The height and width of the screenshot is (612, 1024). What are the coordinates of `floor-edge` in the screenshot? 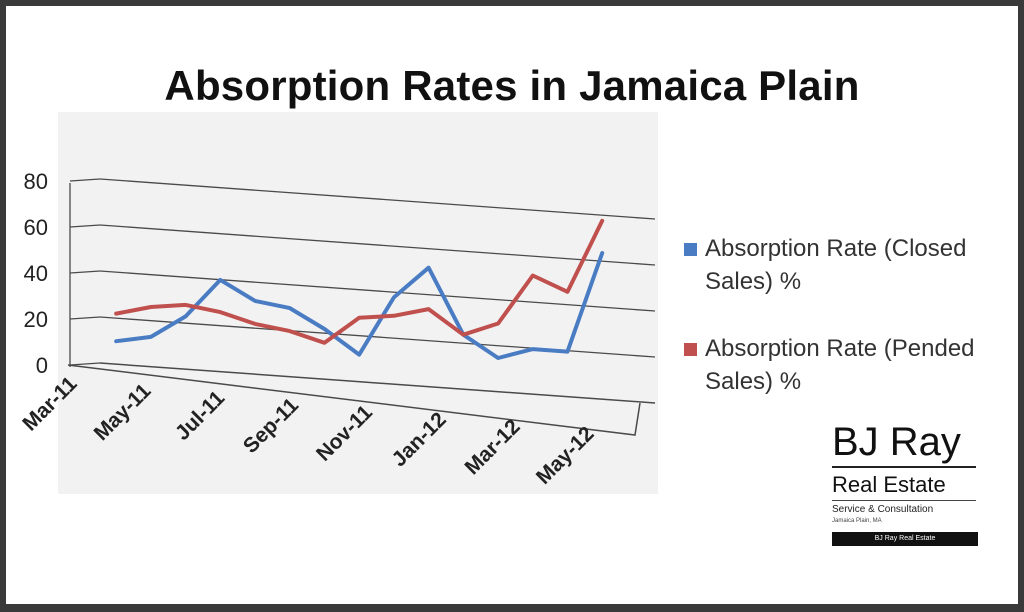 It's located at (354, 400).